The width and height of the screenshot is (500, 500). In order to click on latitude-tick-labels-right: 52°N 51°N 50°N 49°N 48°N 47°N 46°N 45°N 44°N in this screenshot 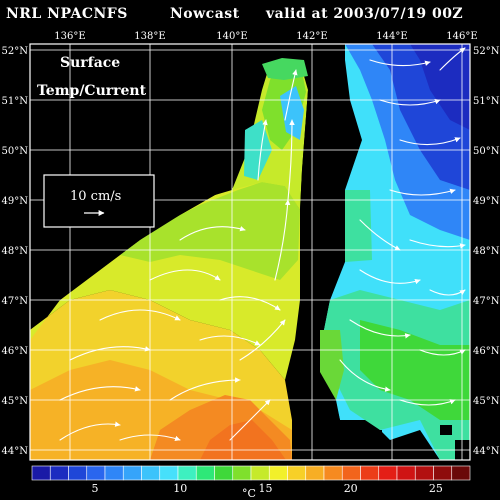, I will do `click(486, 251)`.